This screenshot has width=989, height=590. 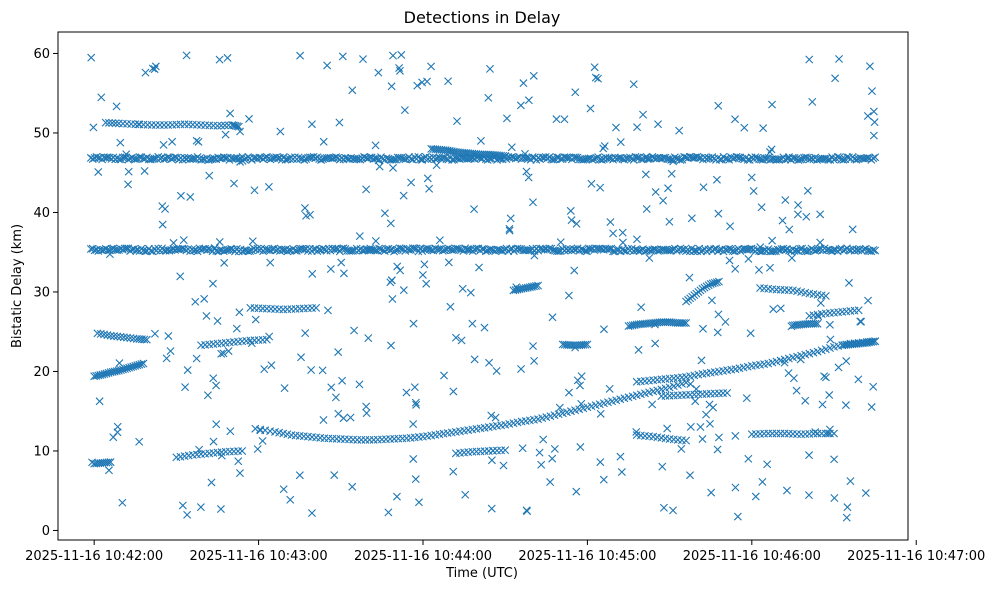 I want to click on x-tick-label: 2025-11-16 10:42:00, so click(x=94, y=556).